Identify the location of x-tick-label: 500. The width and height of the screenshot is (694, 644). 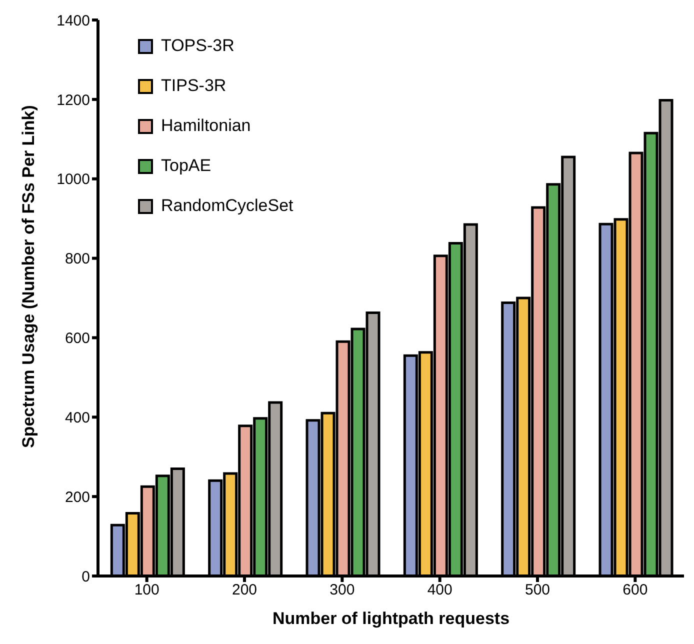
(537, 590).